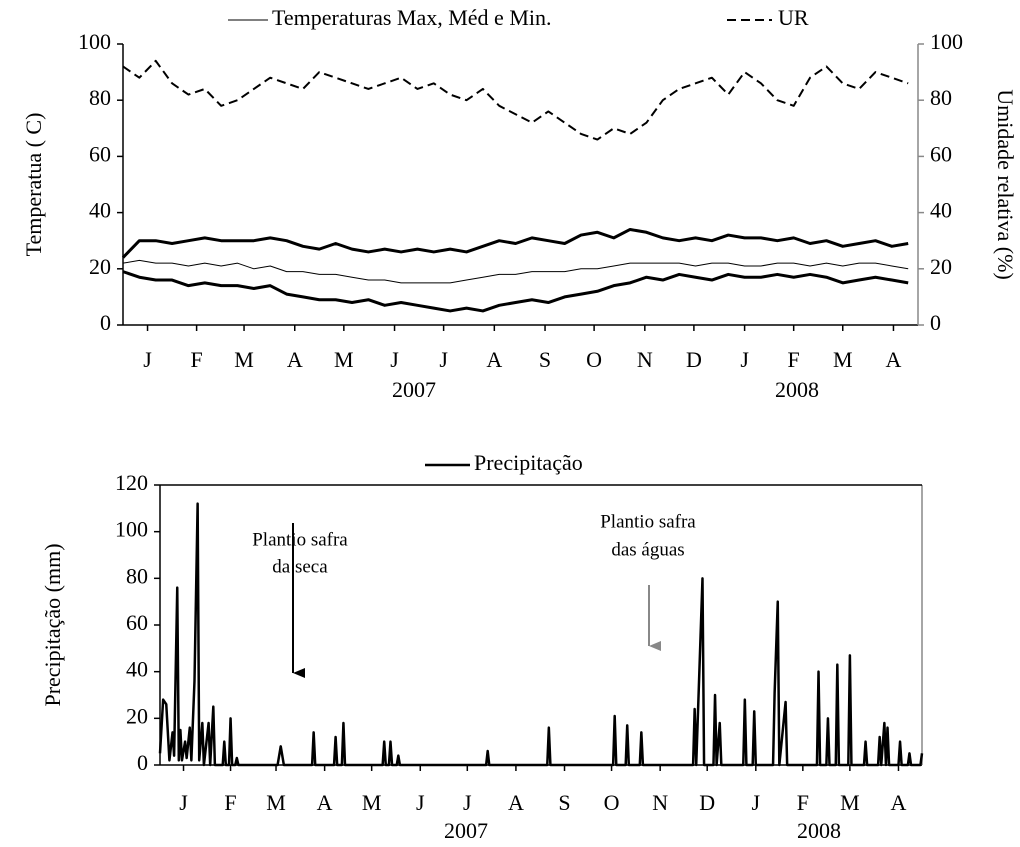 This screenshot has width=1020, height=847. What do you see at coordinates (935, 322) in the screenshot?
I see `y2-tick-label: 0` at bounding box center [935, 322].